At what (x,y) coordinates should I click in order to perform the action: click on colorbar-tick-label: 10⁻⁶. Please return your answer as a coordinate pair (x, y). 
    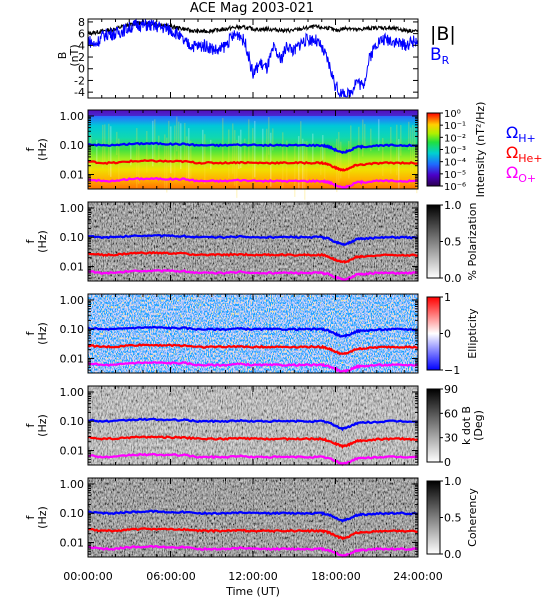
    Looking at the image, I should click on (455, 187).